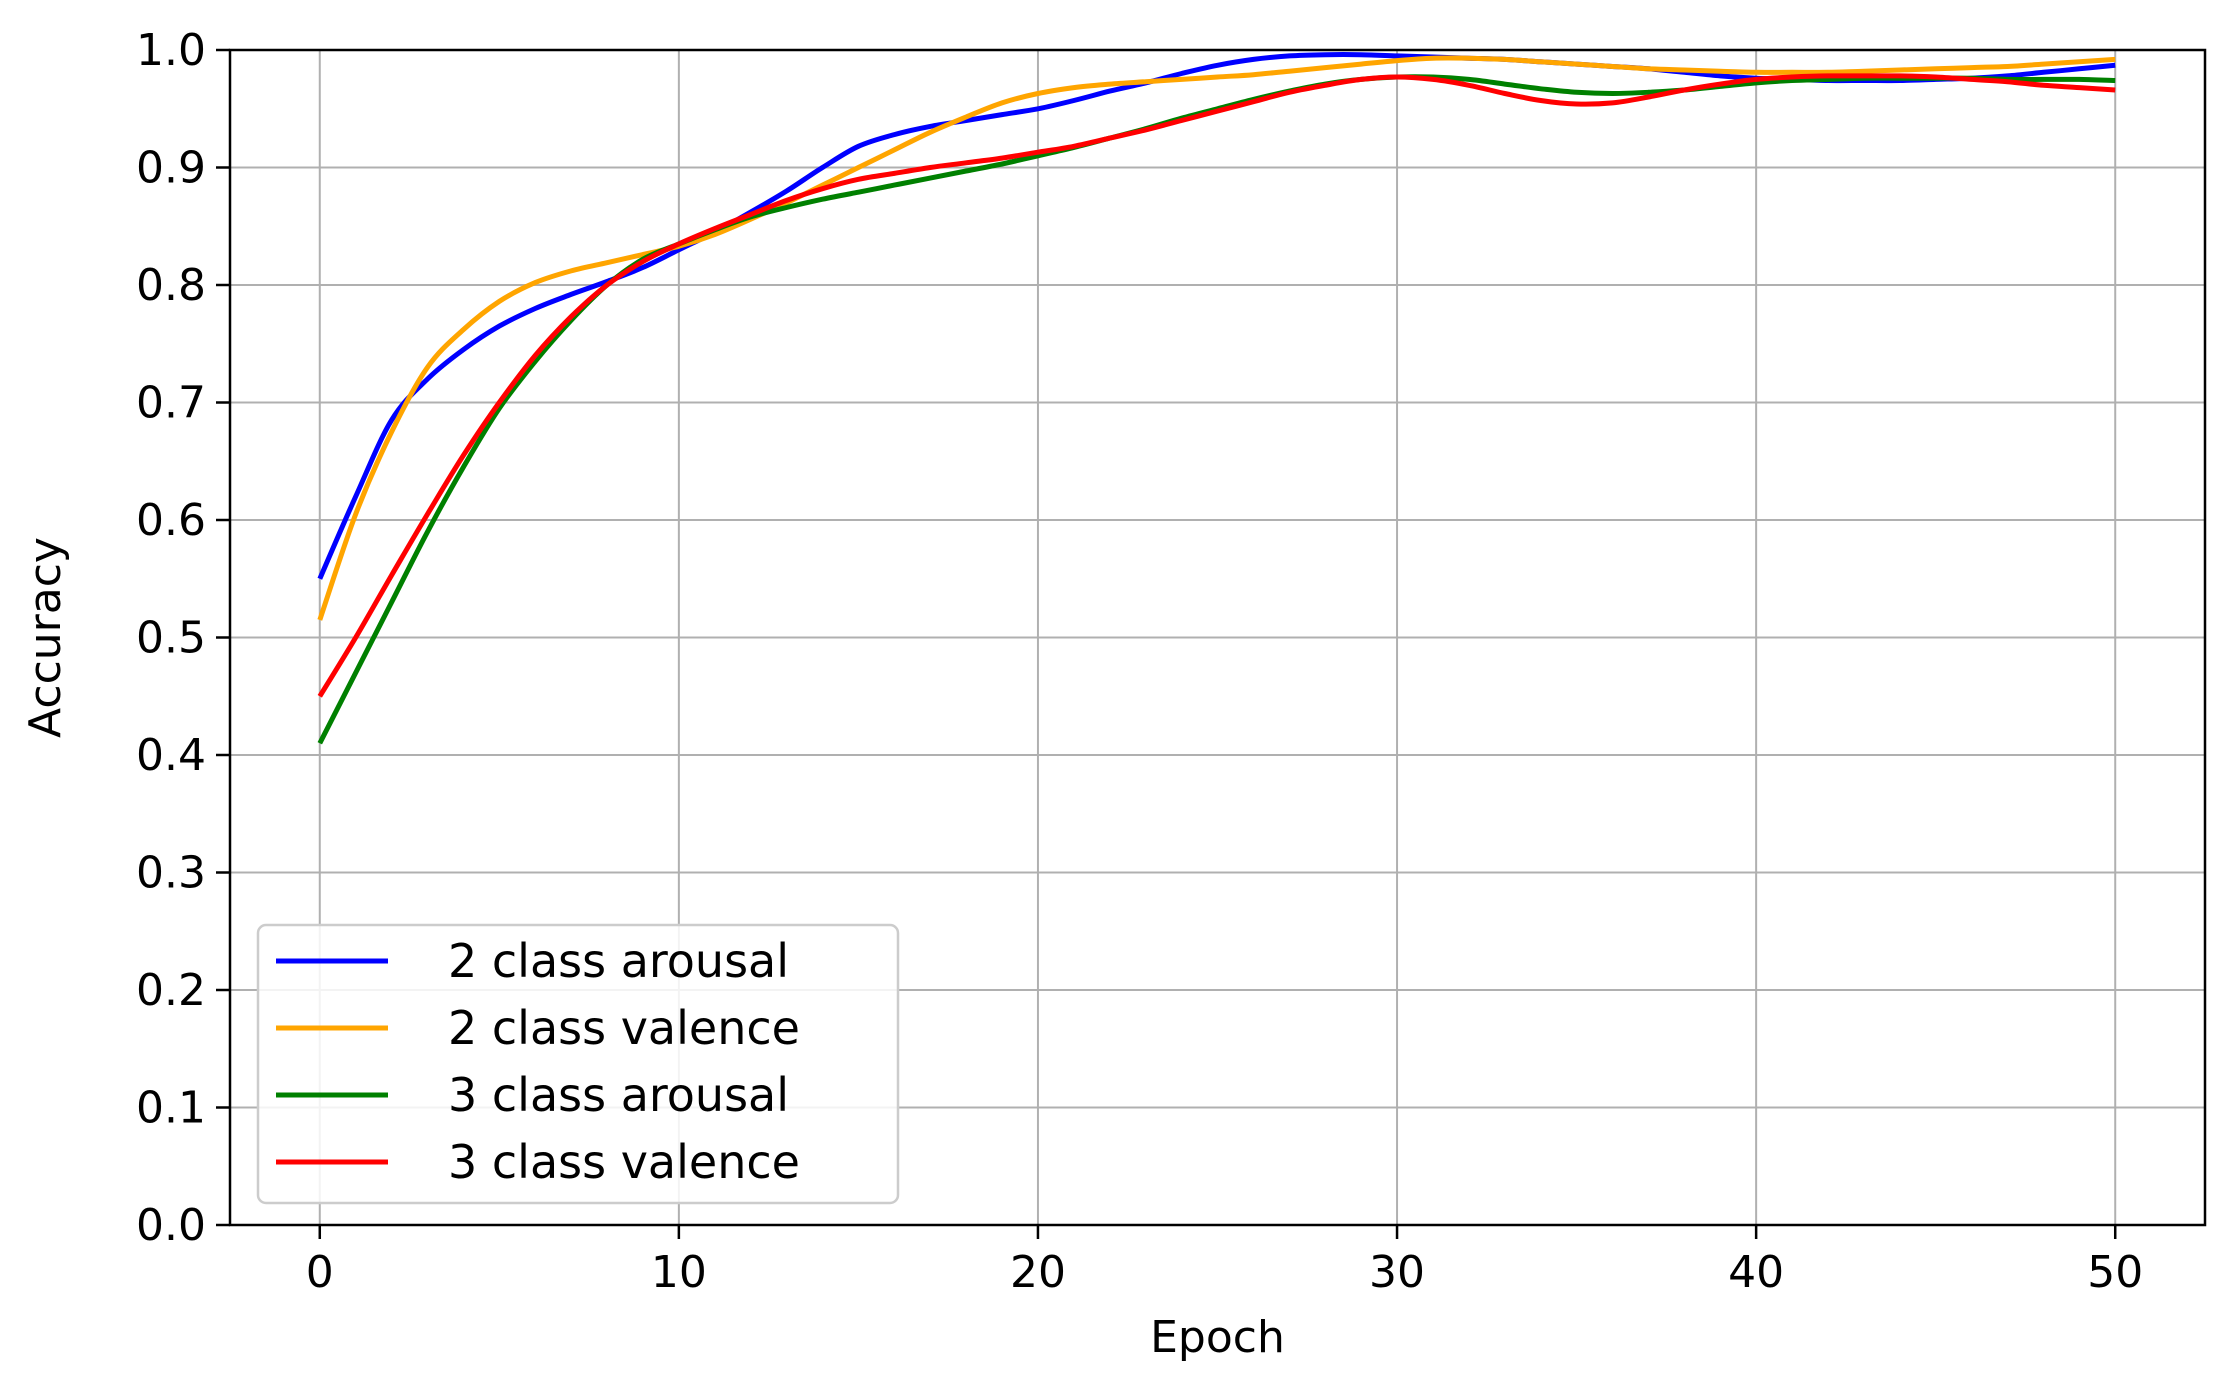 This screenshot has width=2235, height=1397. What do you see at coordinates (1397, 1272) in the screenshot?
I see `x-tick-label: 30` at bounding box center [1397, 1272].